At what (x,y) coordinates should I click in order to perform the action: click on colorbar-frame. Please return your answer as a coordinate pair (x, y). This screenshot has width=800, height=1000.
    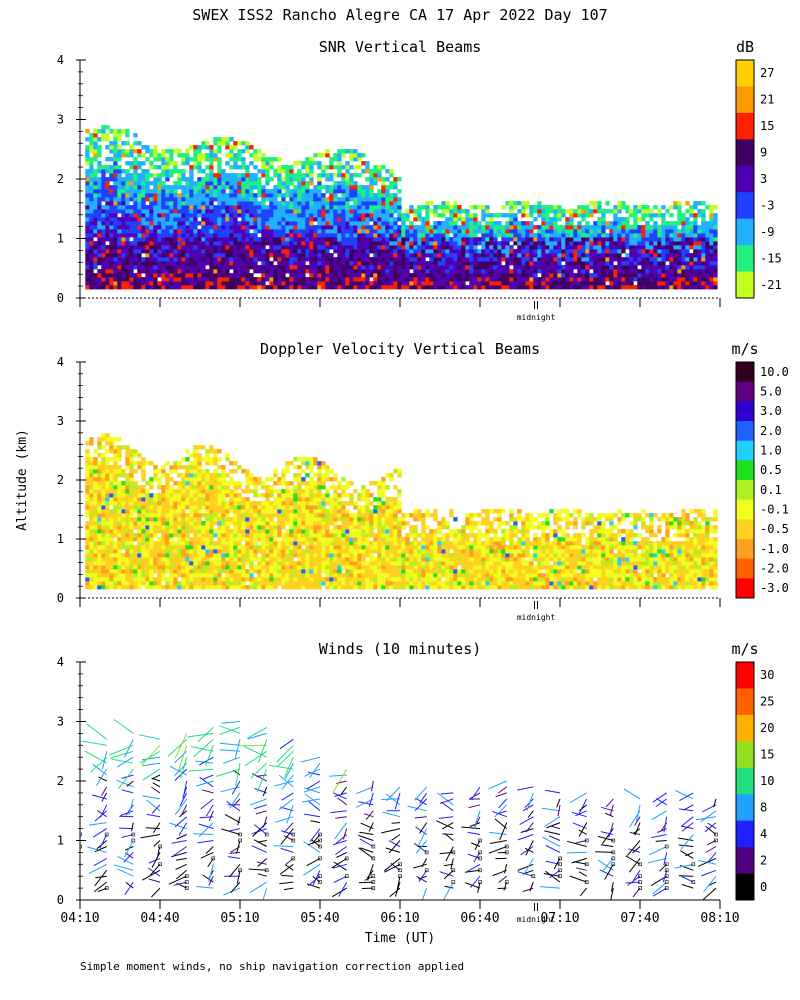
    Looking at the image, I should click on (745, 179).